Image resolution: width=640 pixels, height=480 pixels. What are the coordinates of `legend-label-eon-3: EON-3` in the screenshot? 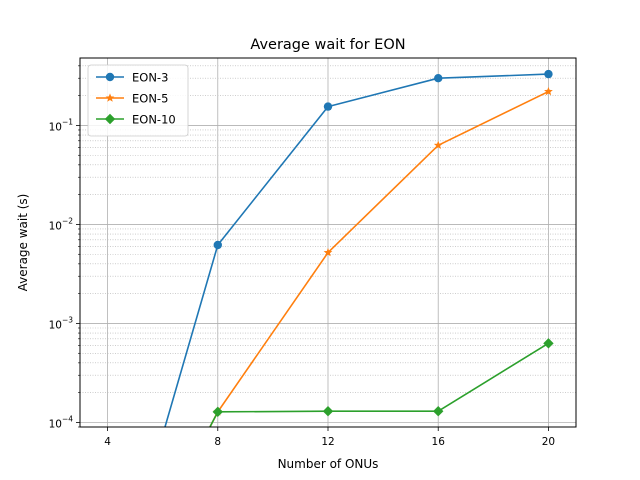 It's located at (150, 78).